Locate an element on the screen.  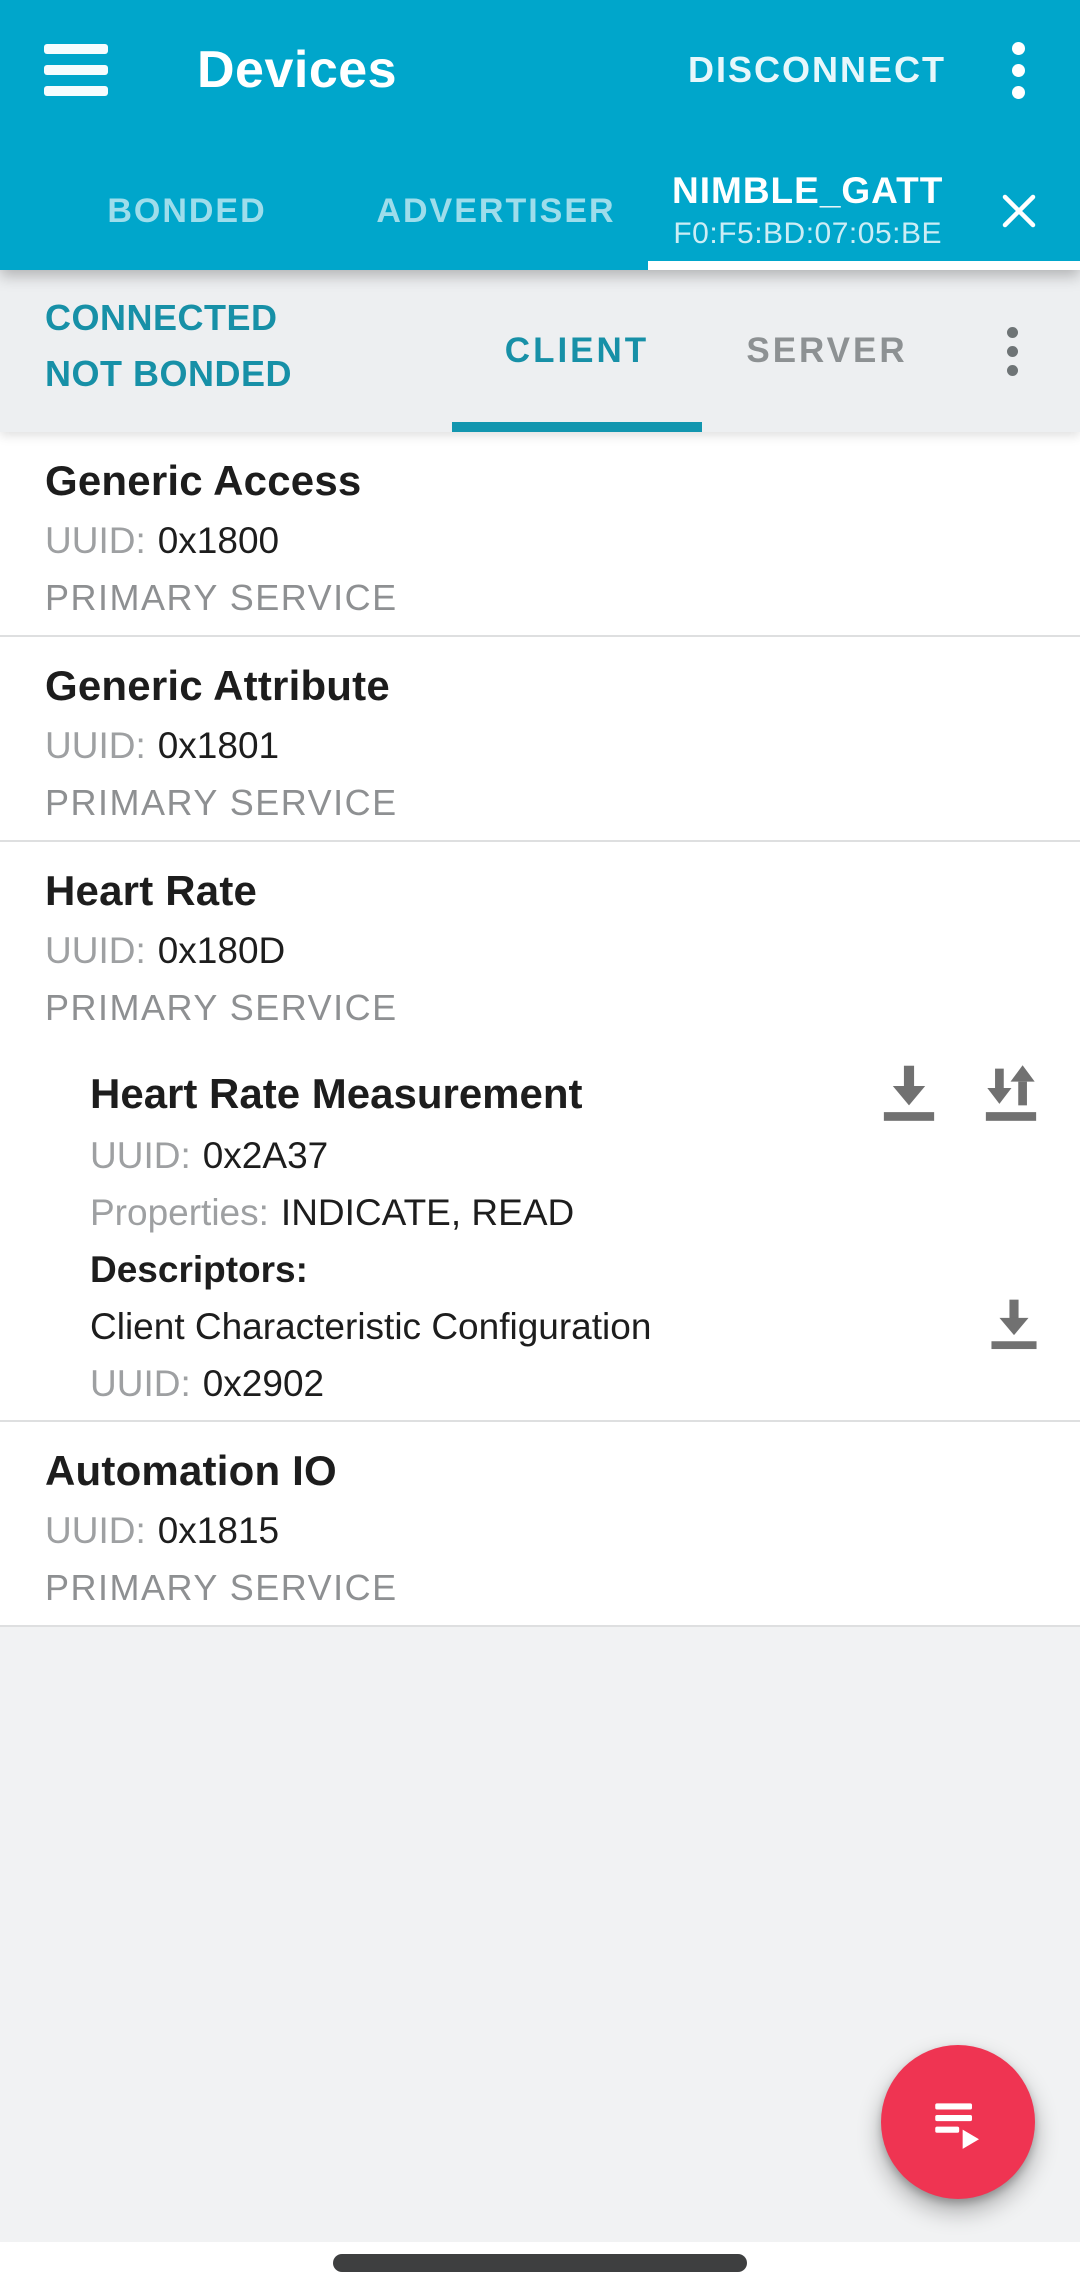
page-title: Devices is located at coordinates (297, 70).